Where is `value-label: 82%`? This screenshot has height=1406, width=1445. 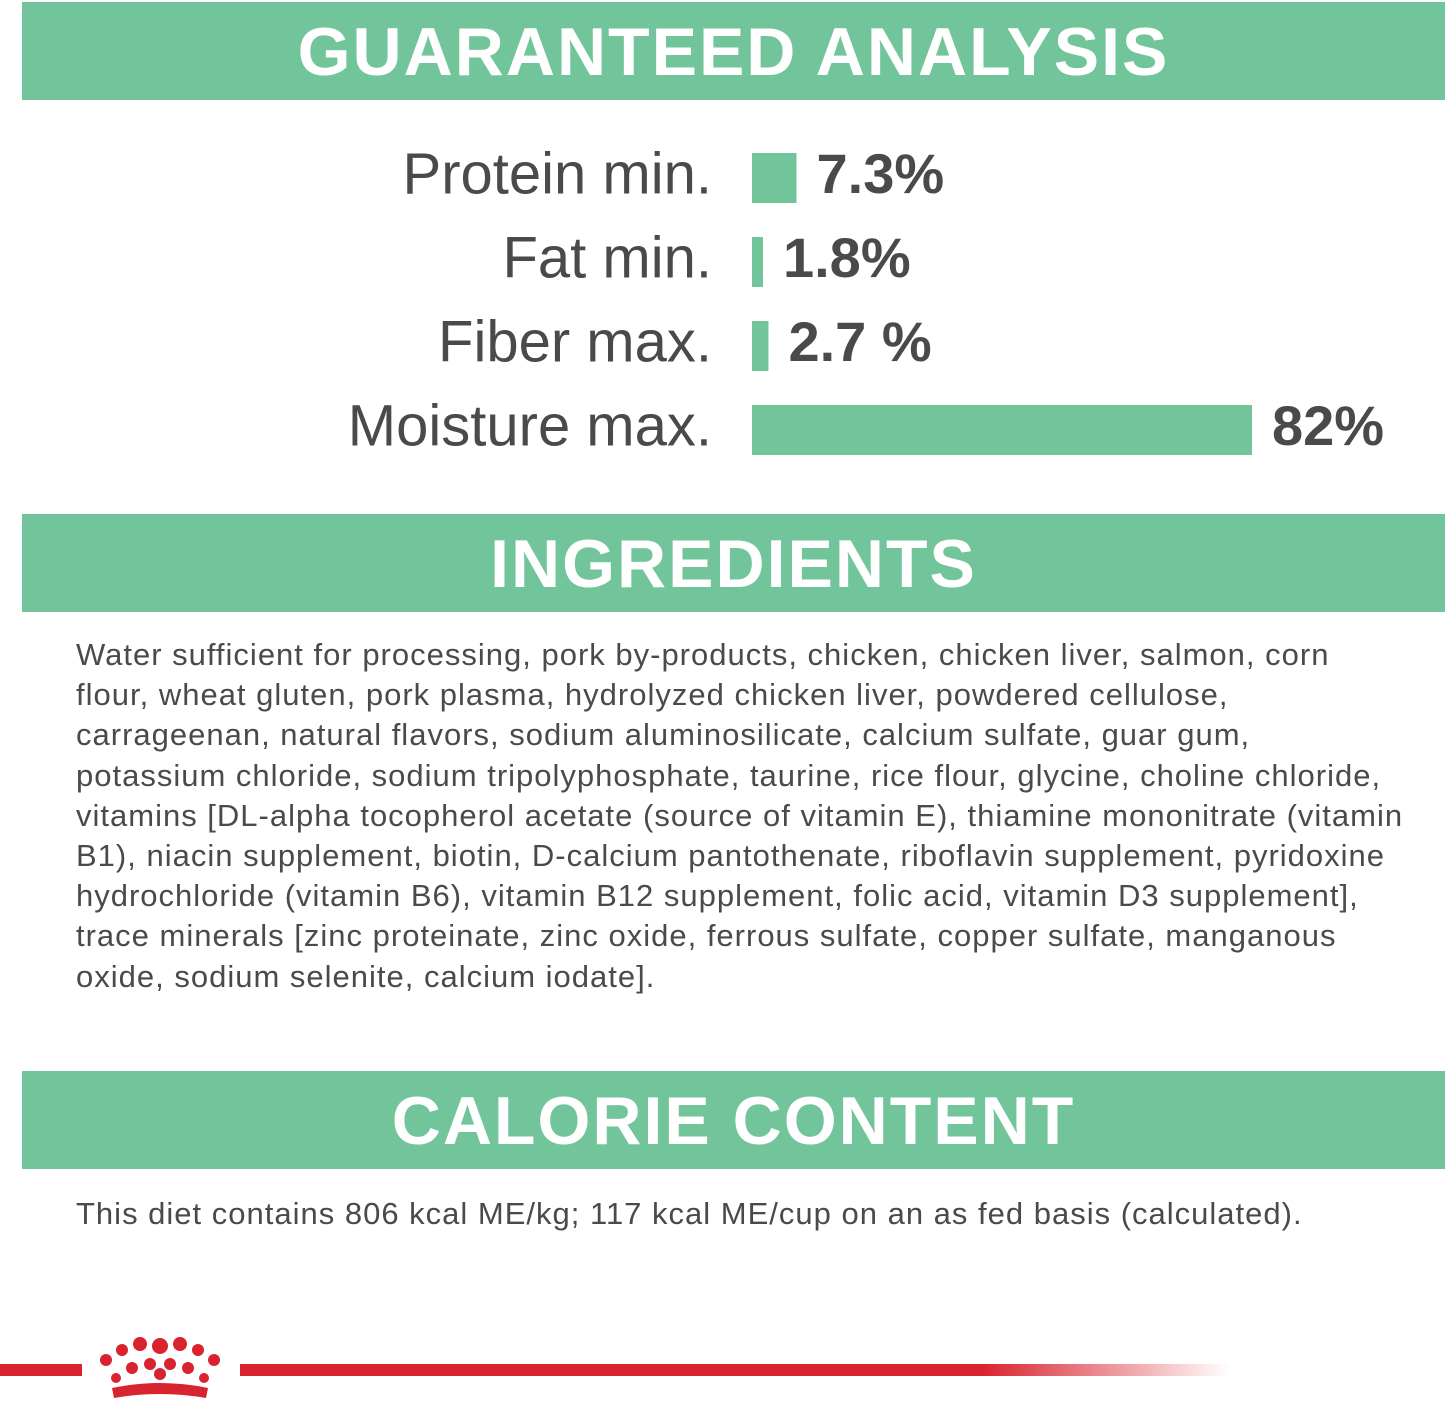
value-label: 82% is located at coordinates (1328, 425).